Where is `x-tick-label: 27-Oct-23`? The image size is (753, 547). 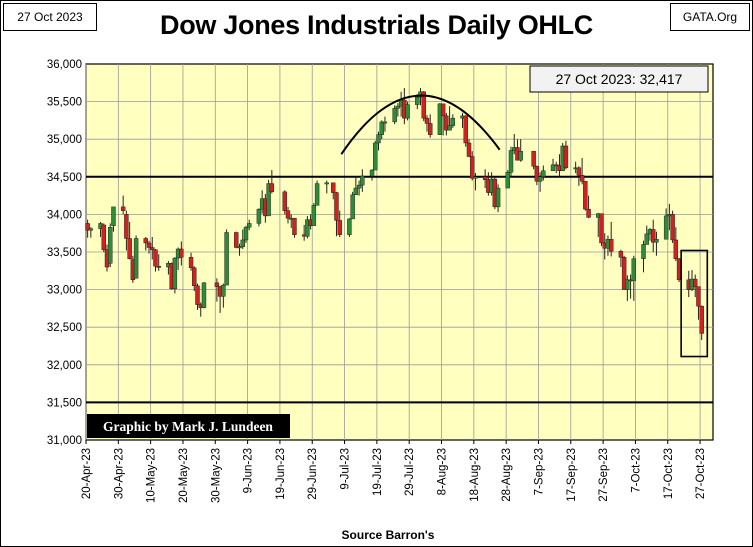
x-tick-label: 27-Oct-23 is located at coordinates (701, 473).